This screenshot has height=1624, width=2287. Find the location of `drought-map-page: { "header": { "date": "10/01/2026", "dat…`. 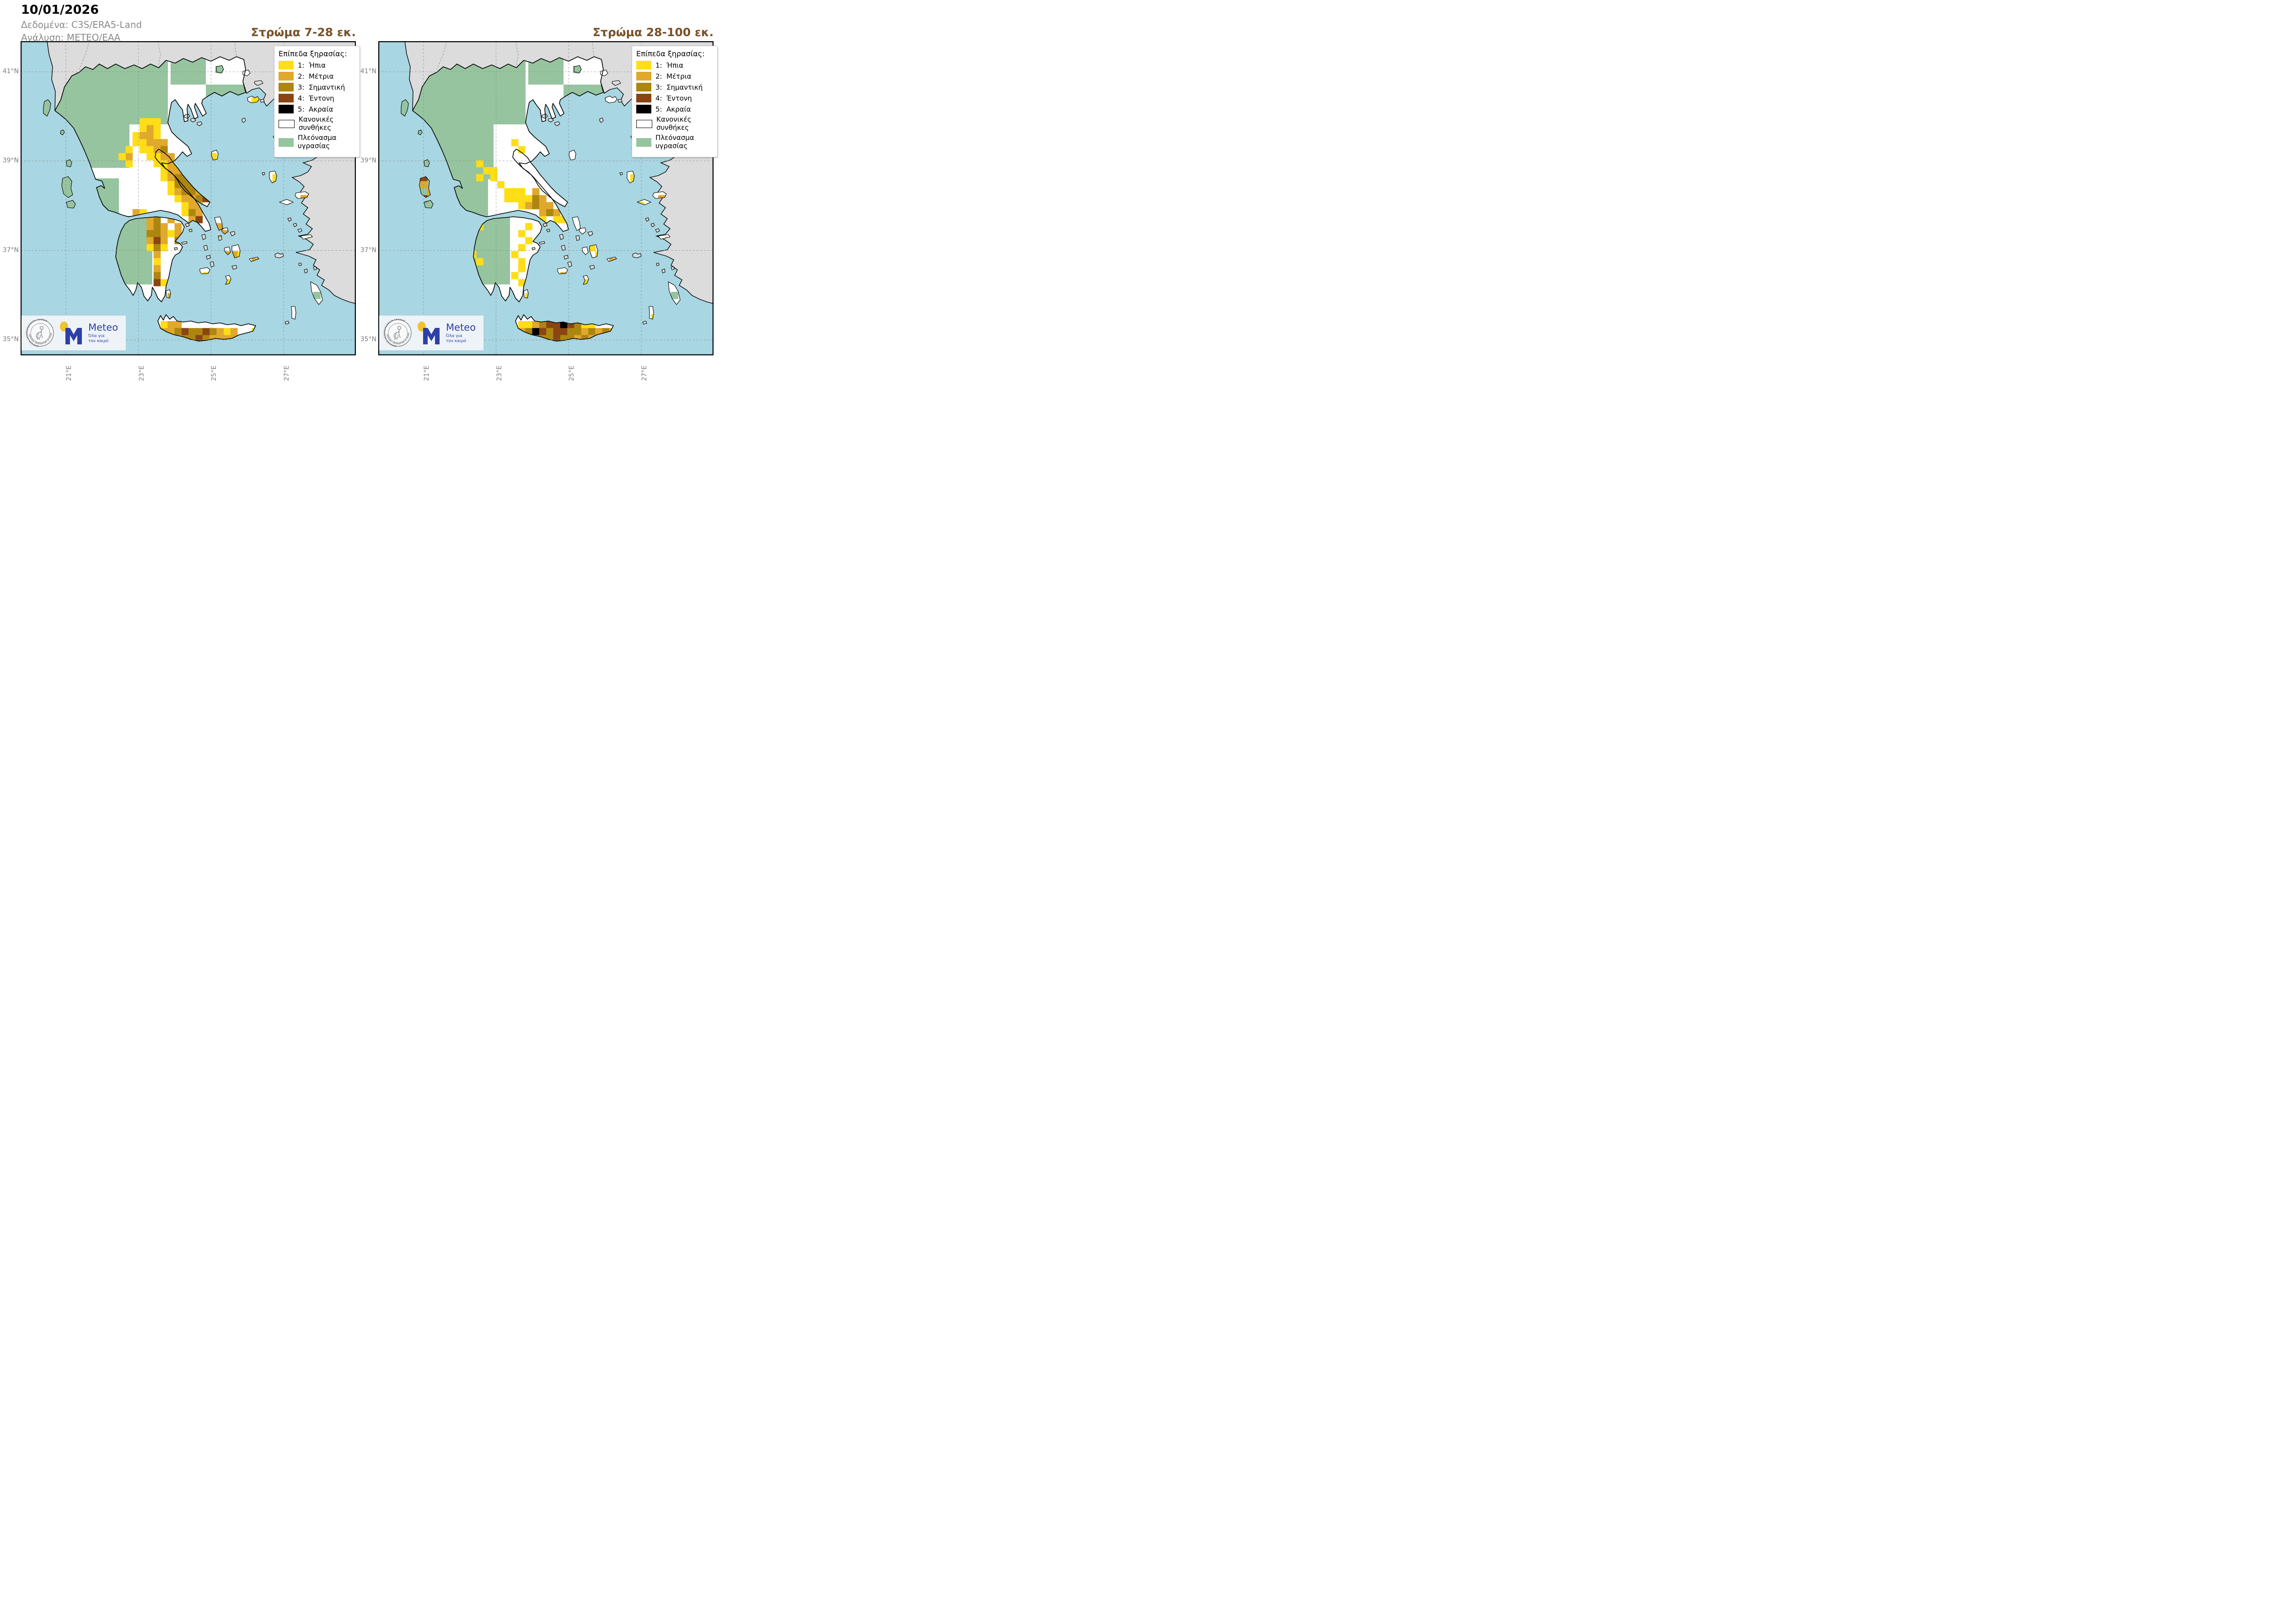

drought-map-page: { "header": { "date": "10/01/2026", "dat… is located at coordinates (359, 190).